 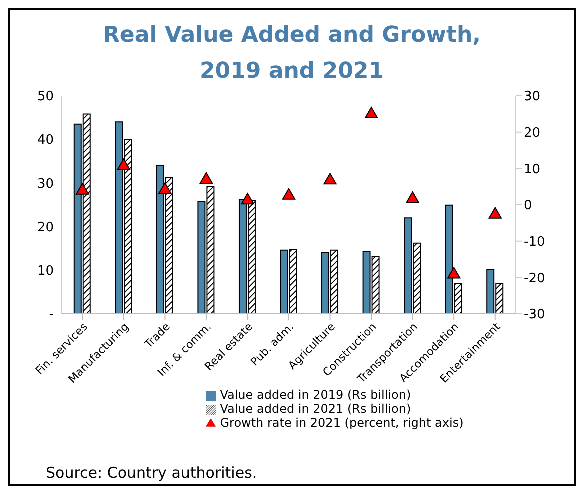 What do you see at coordinates (45, 228) in the screenshot?
I see `y-tick-label: 20` at bounding box center [45, 228].